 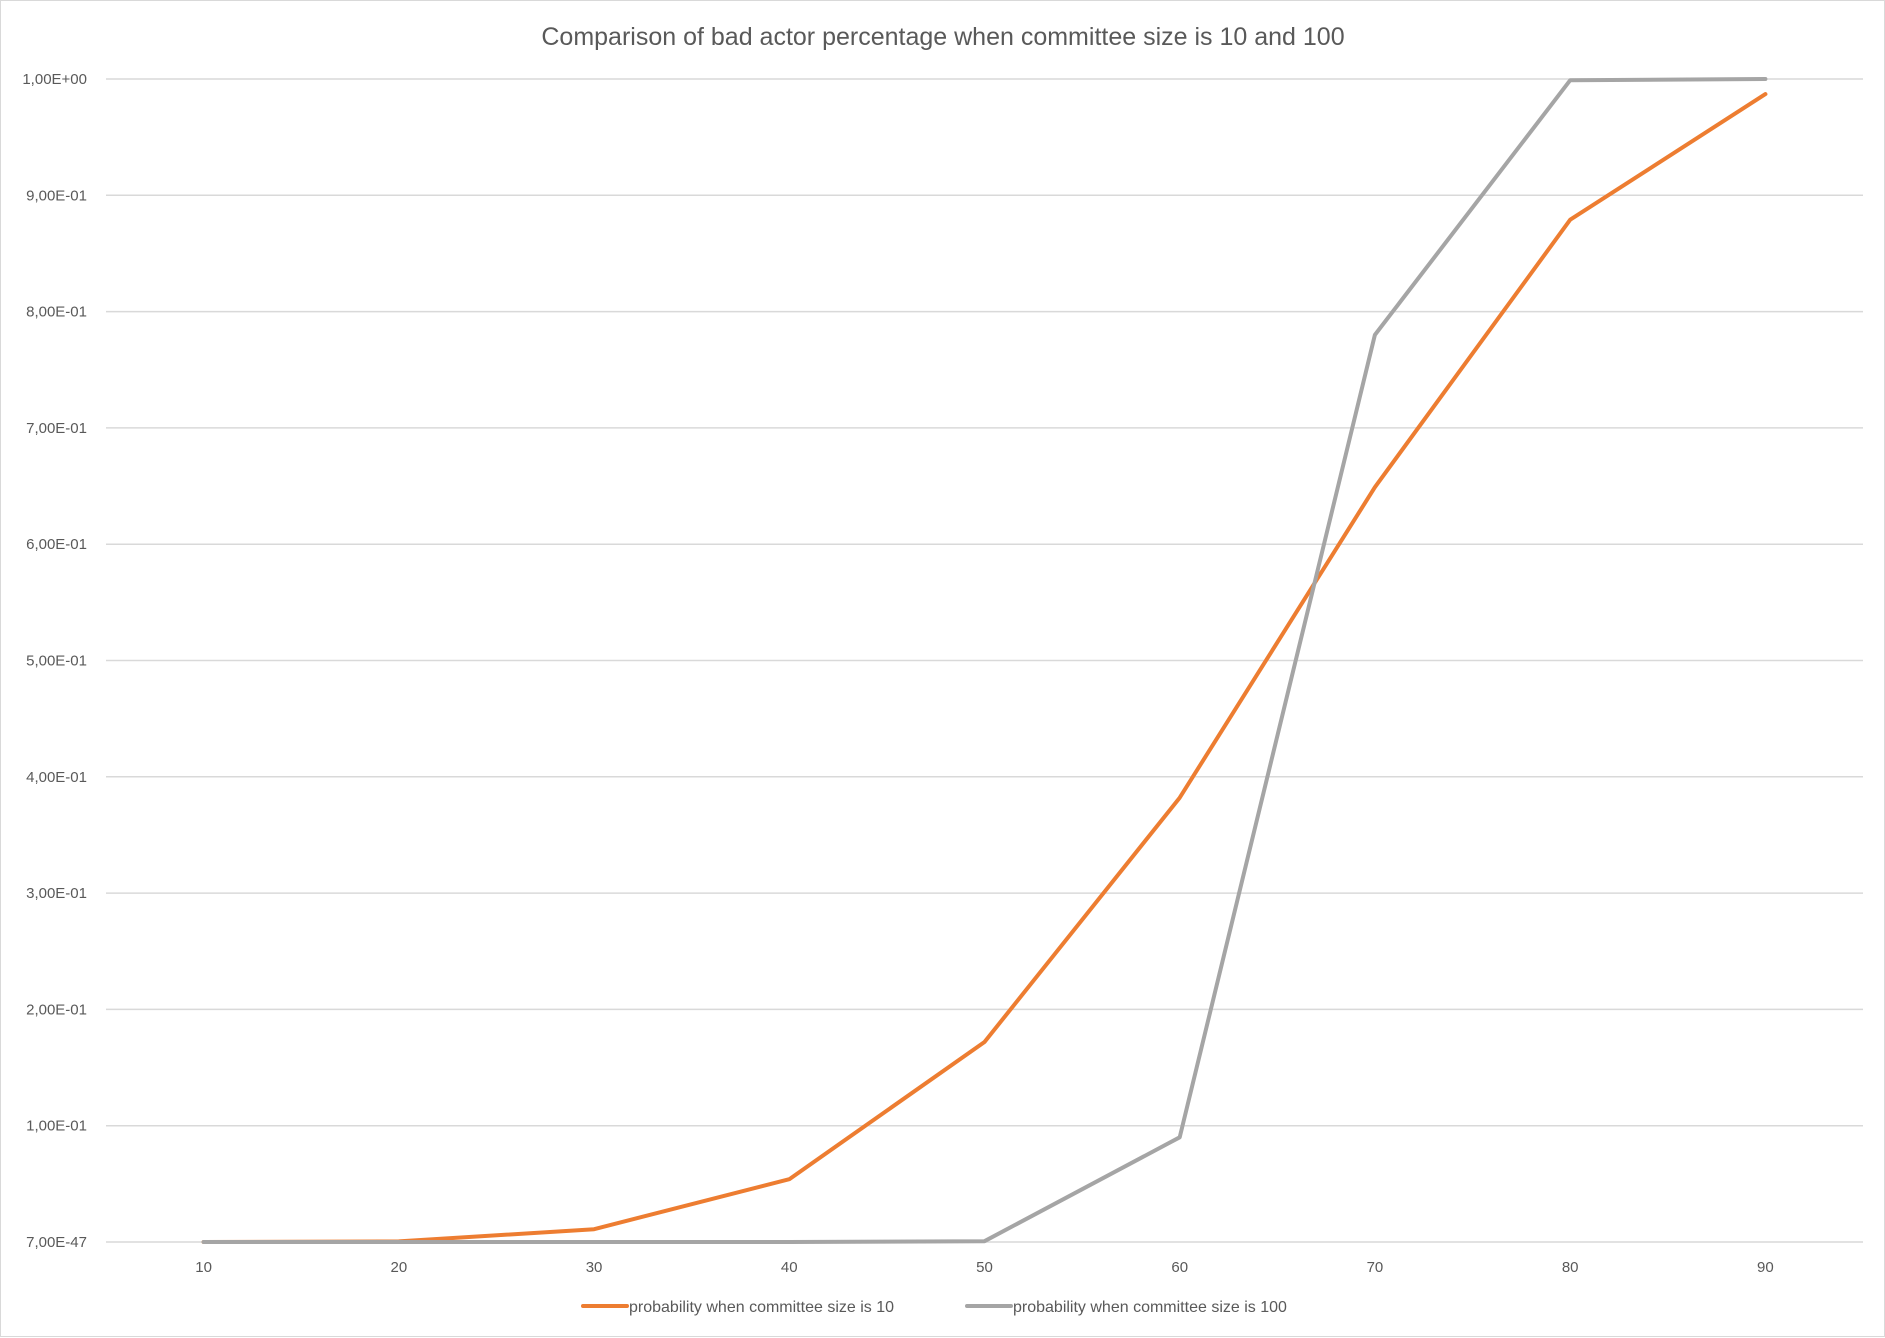 What do you see at coordinates (789, 1267) in the screenshot?
I see `x-tick-label: 40` at bounding box center [789, 1267].